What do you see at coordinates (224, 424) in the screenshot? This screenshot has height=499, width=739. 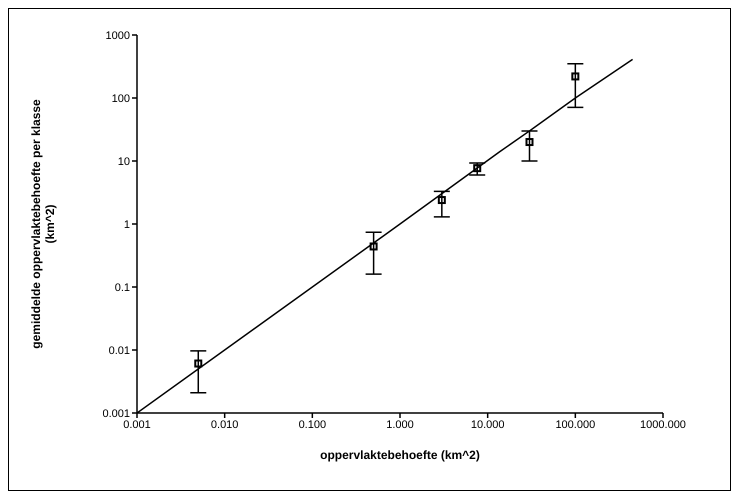 I see `x-tick-label: 0.010` at bounding box center [224, 424].